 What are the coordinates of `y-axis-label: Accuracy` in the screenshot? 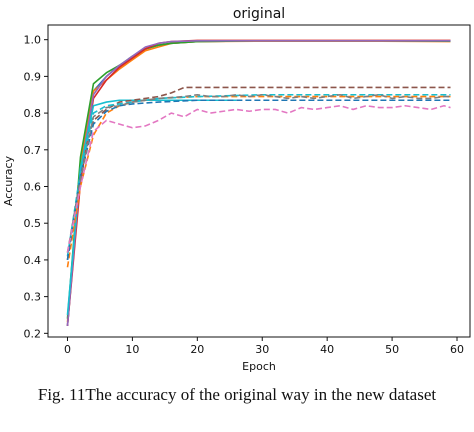 It's located at (8, 180).